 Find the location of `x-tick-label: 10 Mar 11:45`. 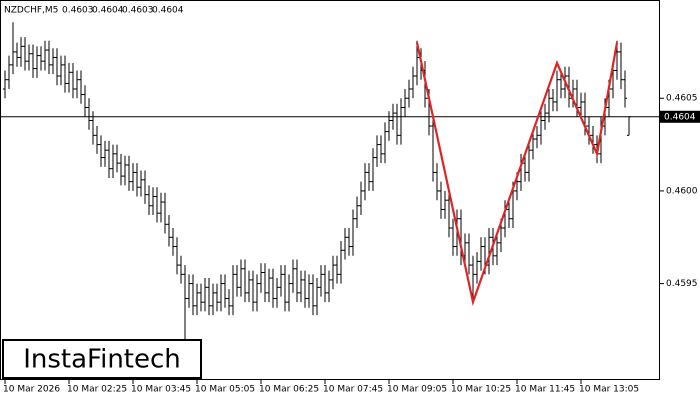

x-tick-label: 10 Mar 11:45 is located at coordinates (545, 390).